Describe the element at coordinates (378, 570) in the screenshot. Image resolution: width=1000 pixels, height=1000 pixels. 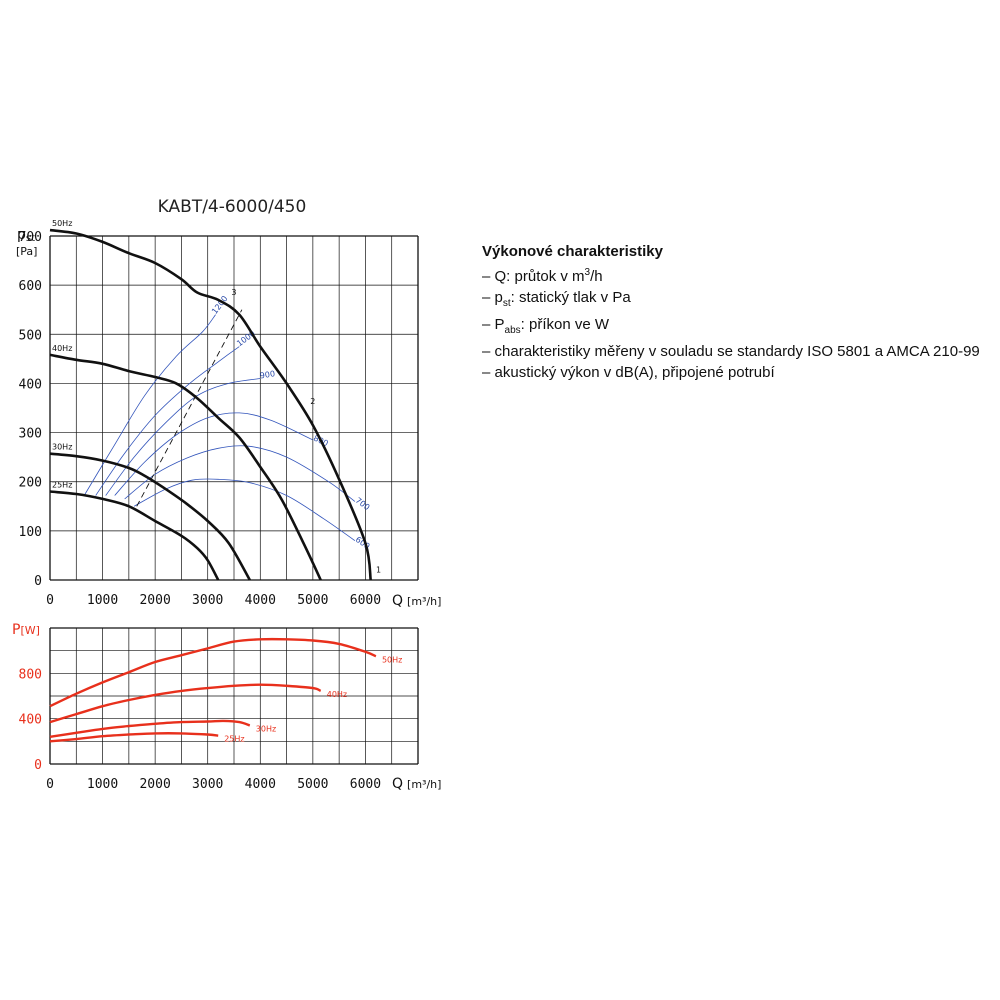
I see `system-line-number: 1` at that location.